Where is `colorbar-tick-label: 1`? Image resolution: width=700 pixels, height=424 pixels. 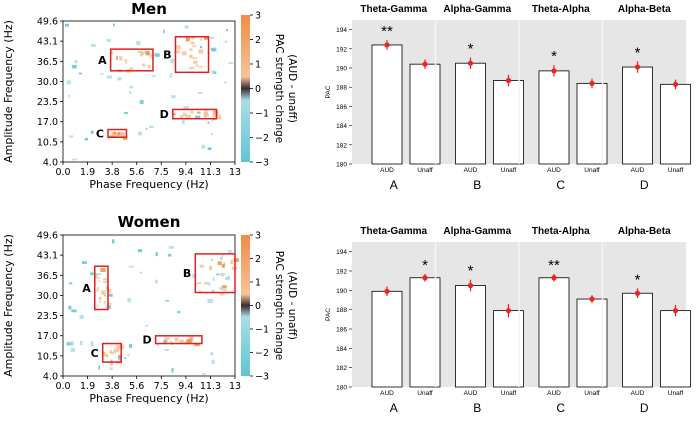 colorbar-tick-label: 1 is located at coordinates (258, 65).